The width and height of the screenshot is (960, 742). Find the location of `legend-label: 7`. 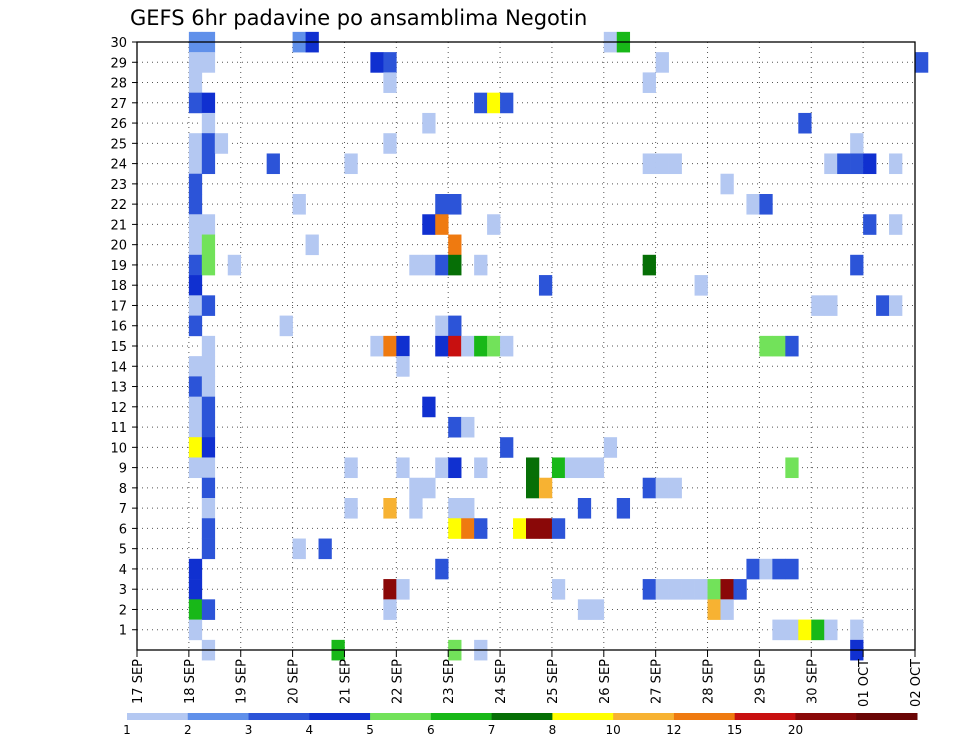

legend-label: 7 is located at coordinates (492, 730).